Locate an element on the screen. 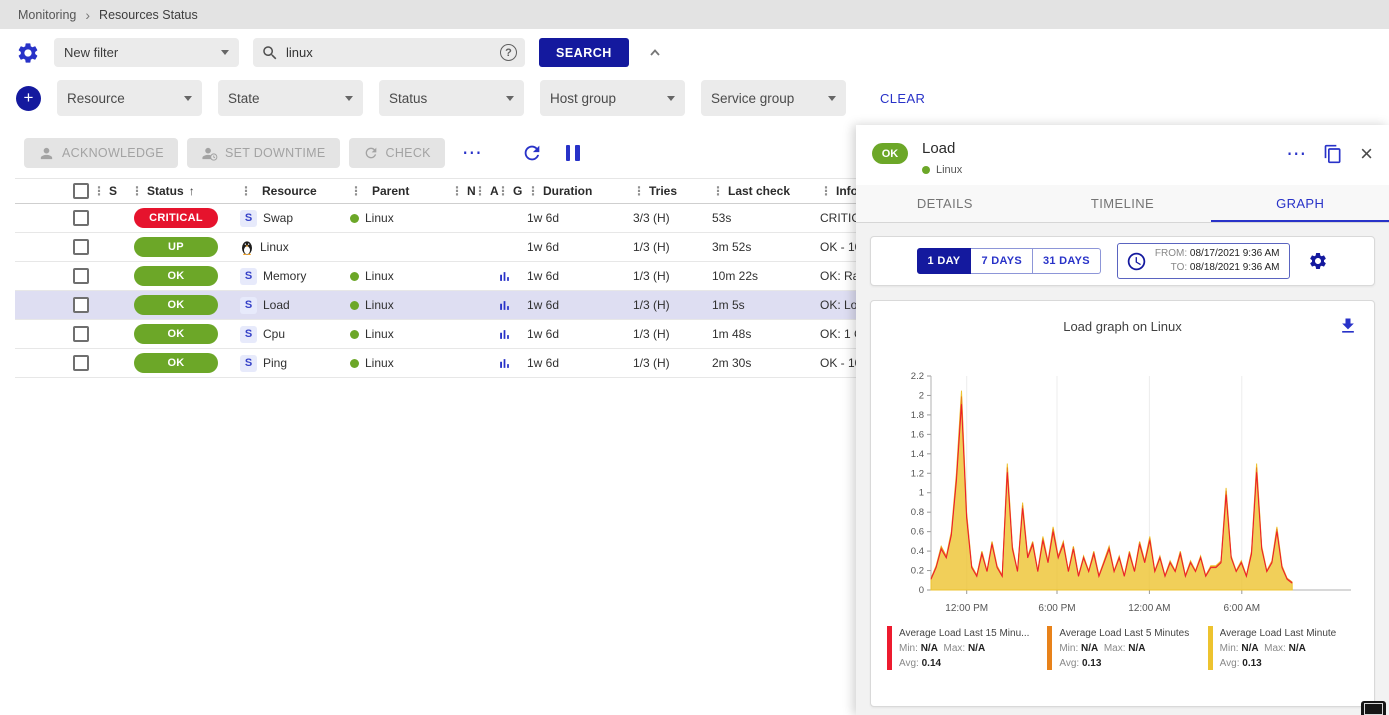 This screenshot has height=715, width=1389. search-input is located at coordinates (389, 52).